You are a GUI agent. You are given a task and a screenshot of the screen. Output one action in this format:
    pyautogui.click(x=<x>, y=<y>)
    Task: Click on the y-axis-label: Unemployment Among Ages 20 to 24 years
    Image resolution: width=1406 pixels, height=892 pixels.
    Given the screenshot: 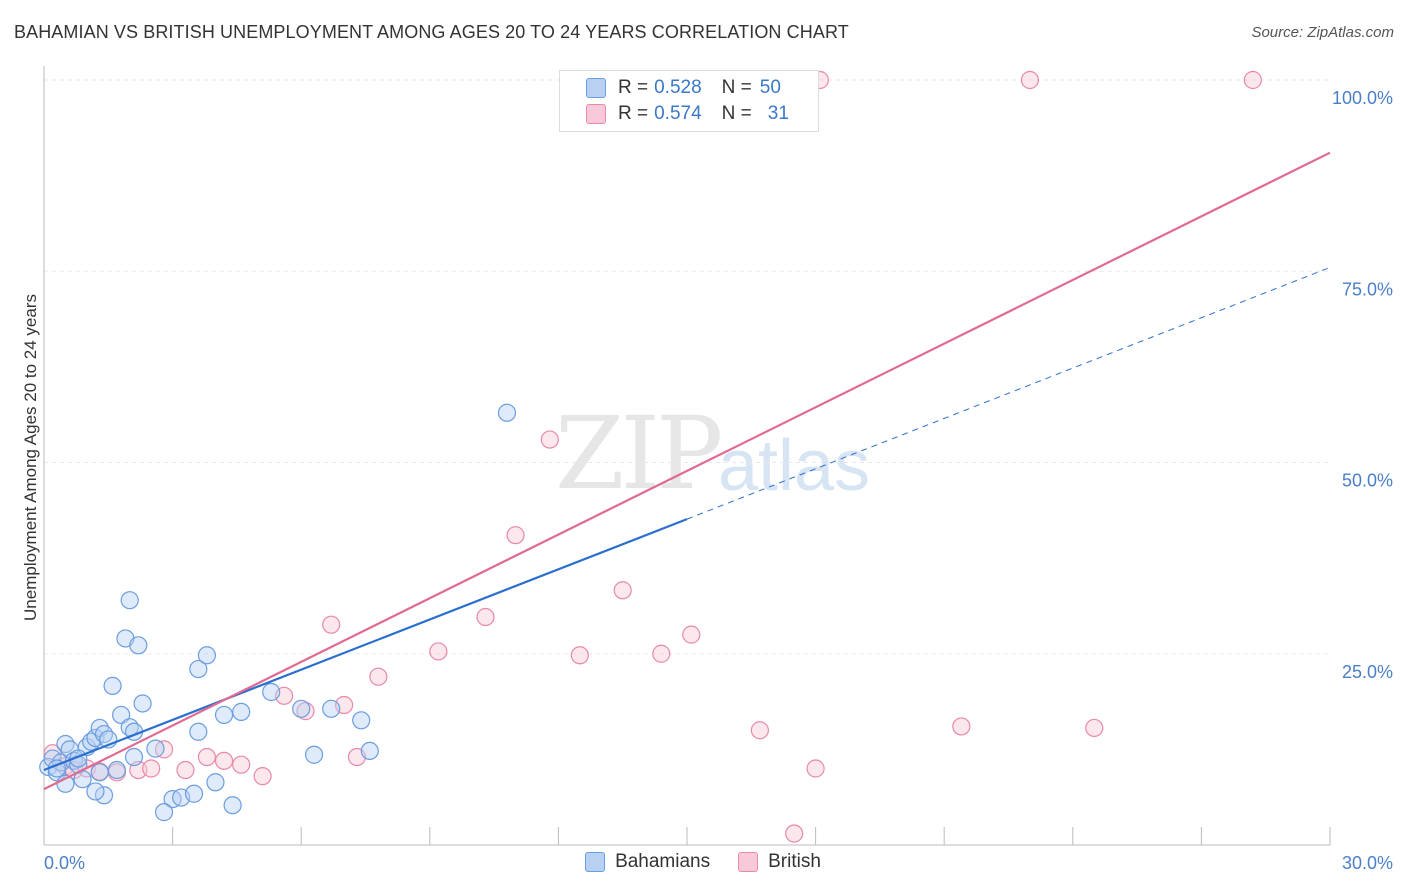 What is the action you would take?
    pyautogui.click(x=30, y=457)
    